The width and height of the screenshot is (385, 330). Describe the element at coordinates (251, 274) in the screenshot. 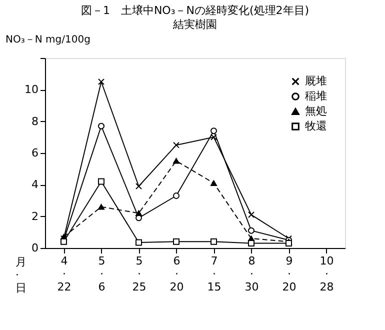

I see `x-tick-label: 8 · 30` at that location.